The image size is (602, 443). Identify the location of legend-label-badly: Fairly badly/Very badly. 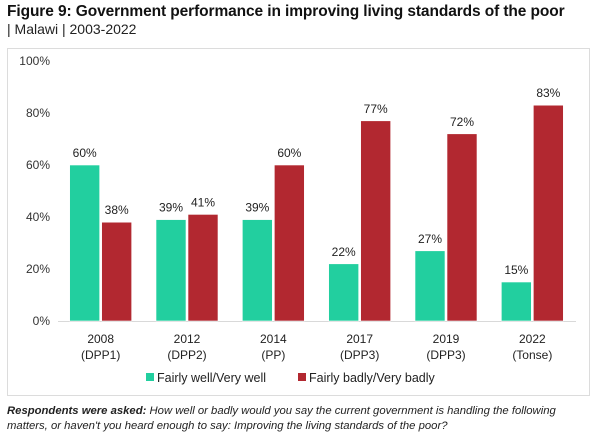
(372, 378).